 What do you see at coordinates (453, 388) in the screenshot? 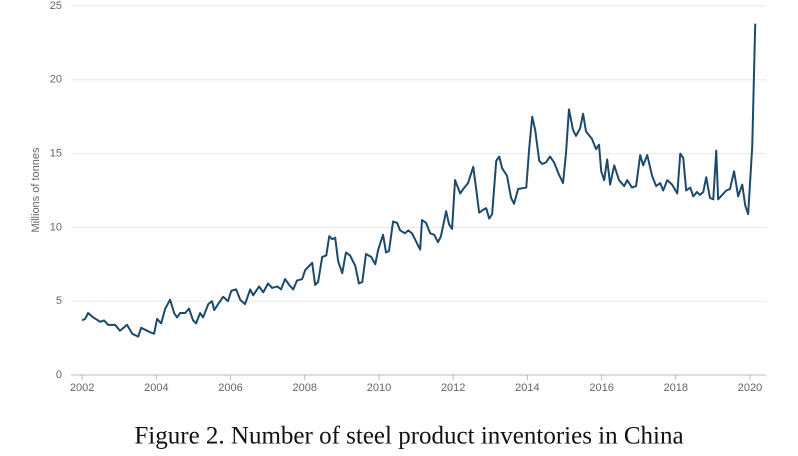
I see `x-tick-label: 2012` at bounding box center [453, 388].